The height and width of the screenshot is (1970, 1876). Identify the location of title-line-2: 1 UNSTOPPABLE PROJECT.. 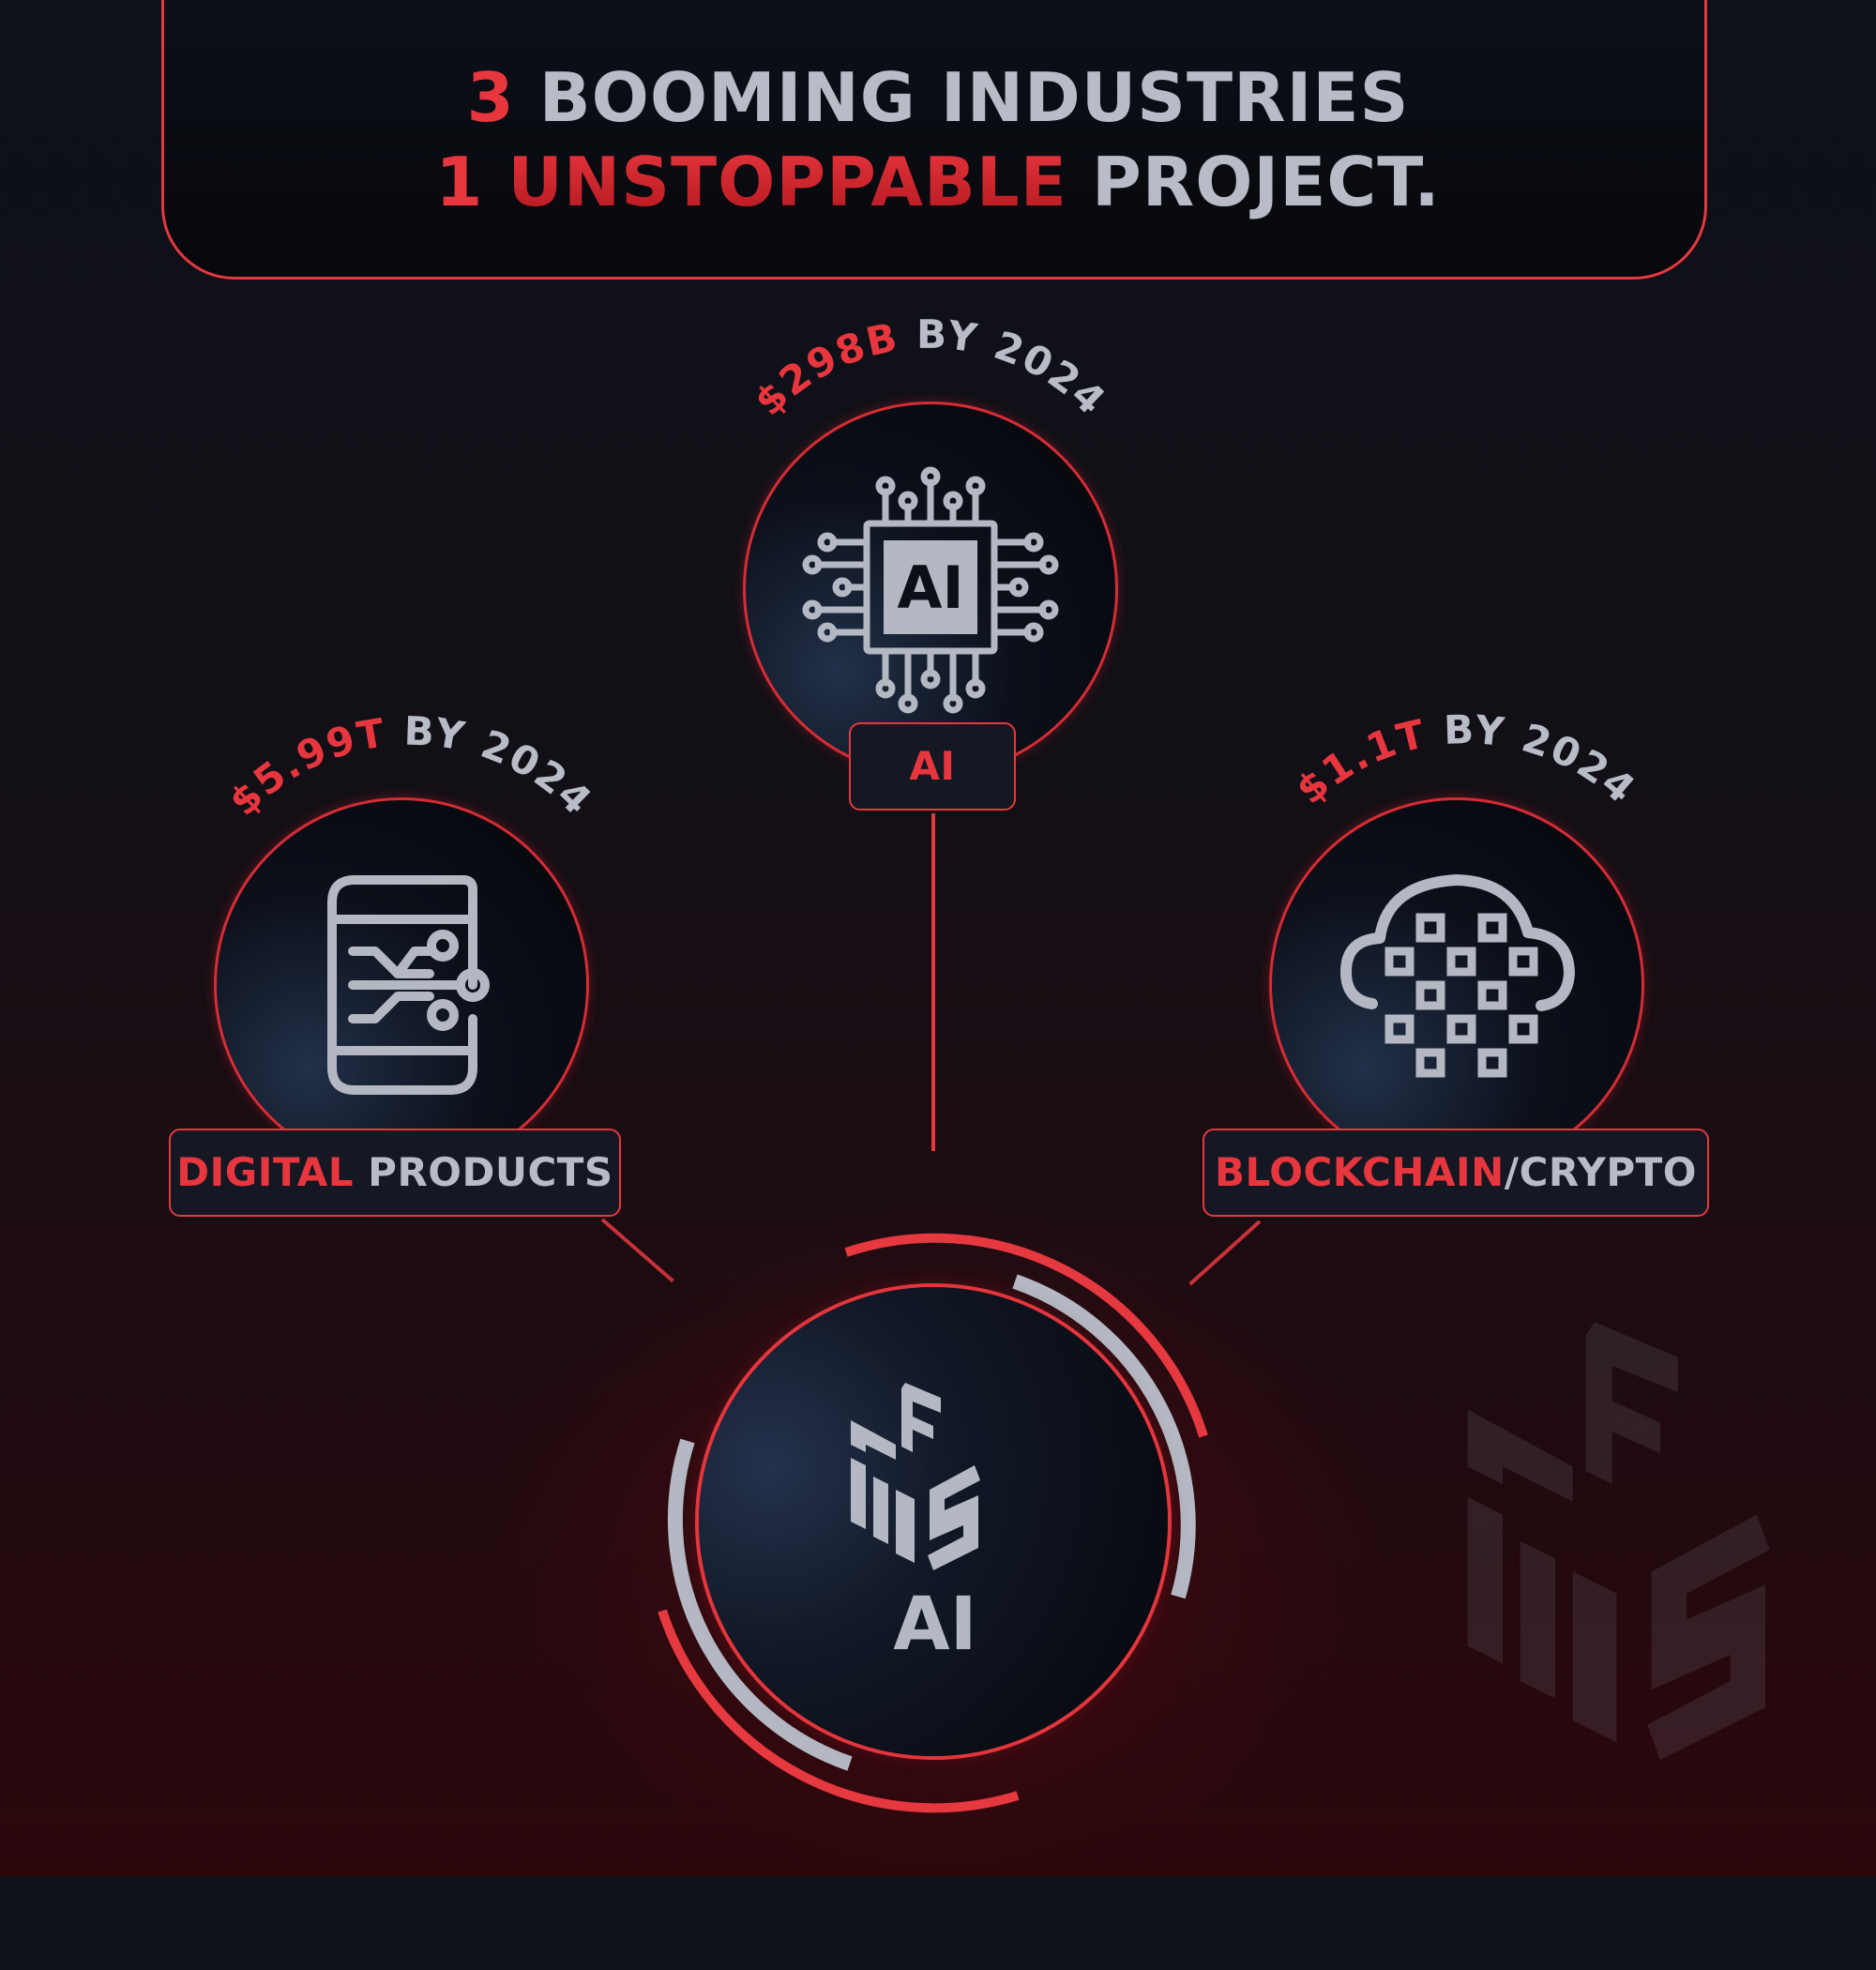
(938, 182).